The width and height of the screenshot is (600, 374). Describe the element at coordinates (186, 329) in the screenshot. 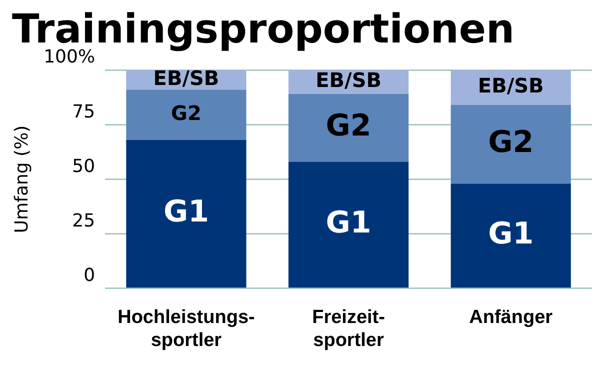

I see `x-tick-label: Hochleistungs- sportler` at that location.